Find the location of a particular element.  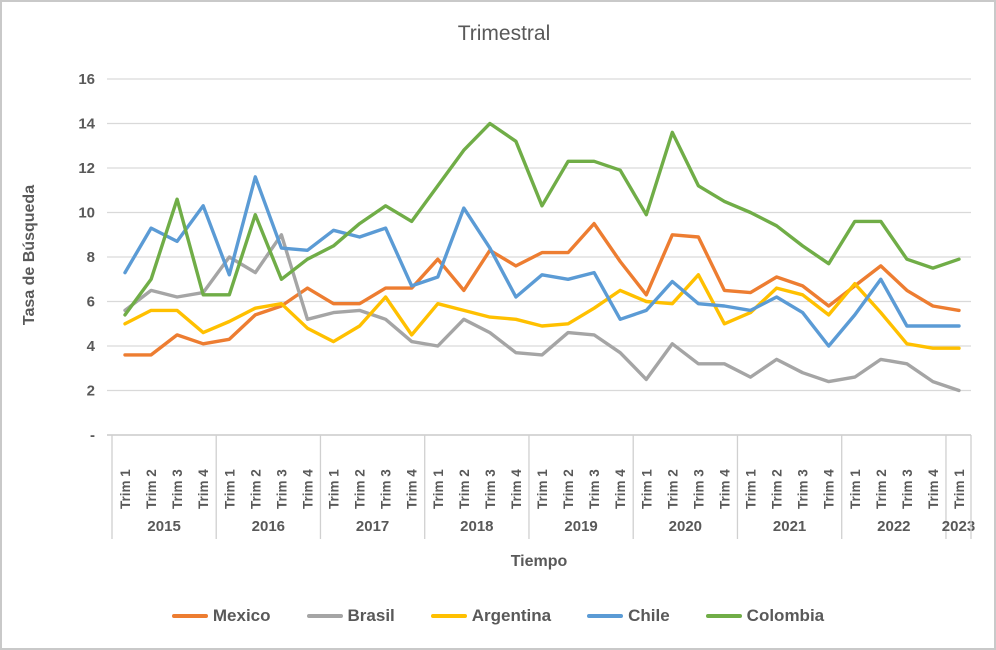

y-tick-label: - is located at coordinates (92, 435).